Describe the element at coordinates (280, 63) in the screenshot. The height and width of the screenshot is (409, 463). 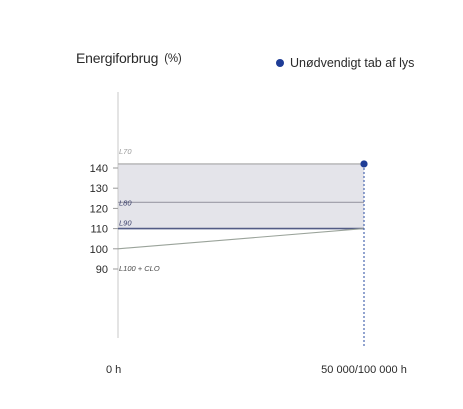
I see `legend-marker` at that location.